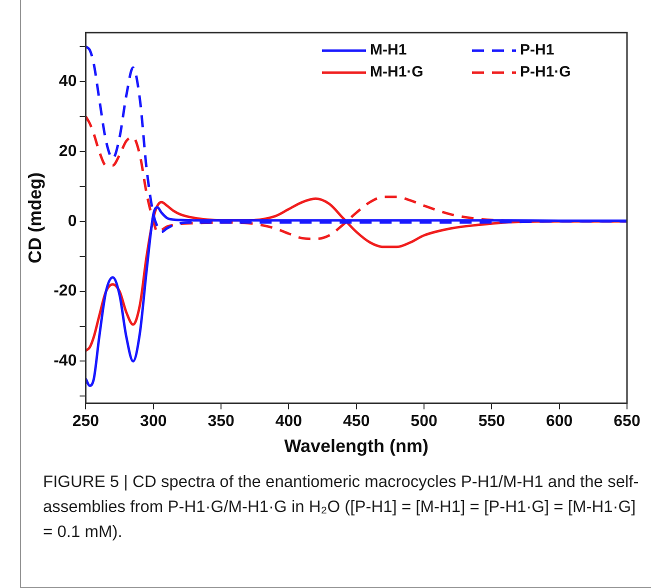 The height and width of the screenshot is (588, 651). I want to click on y-tick-label: -40, so click(65, 361).